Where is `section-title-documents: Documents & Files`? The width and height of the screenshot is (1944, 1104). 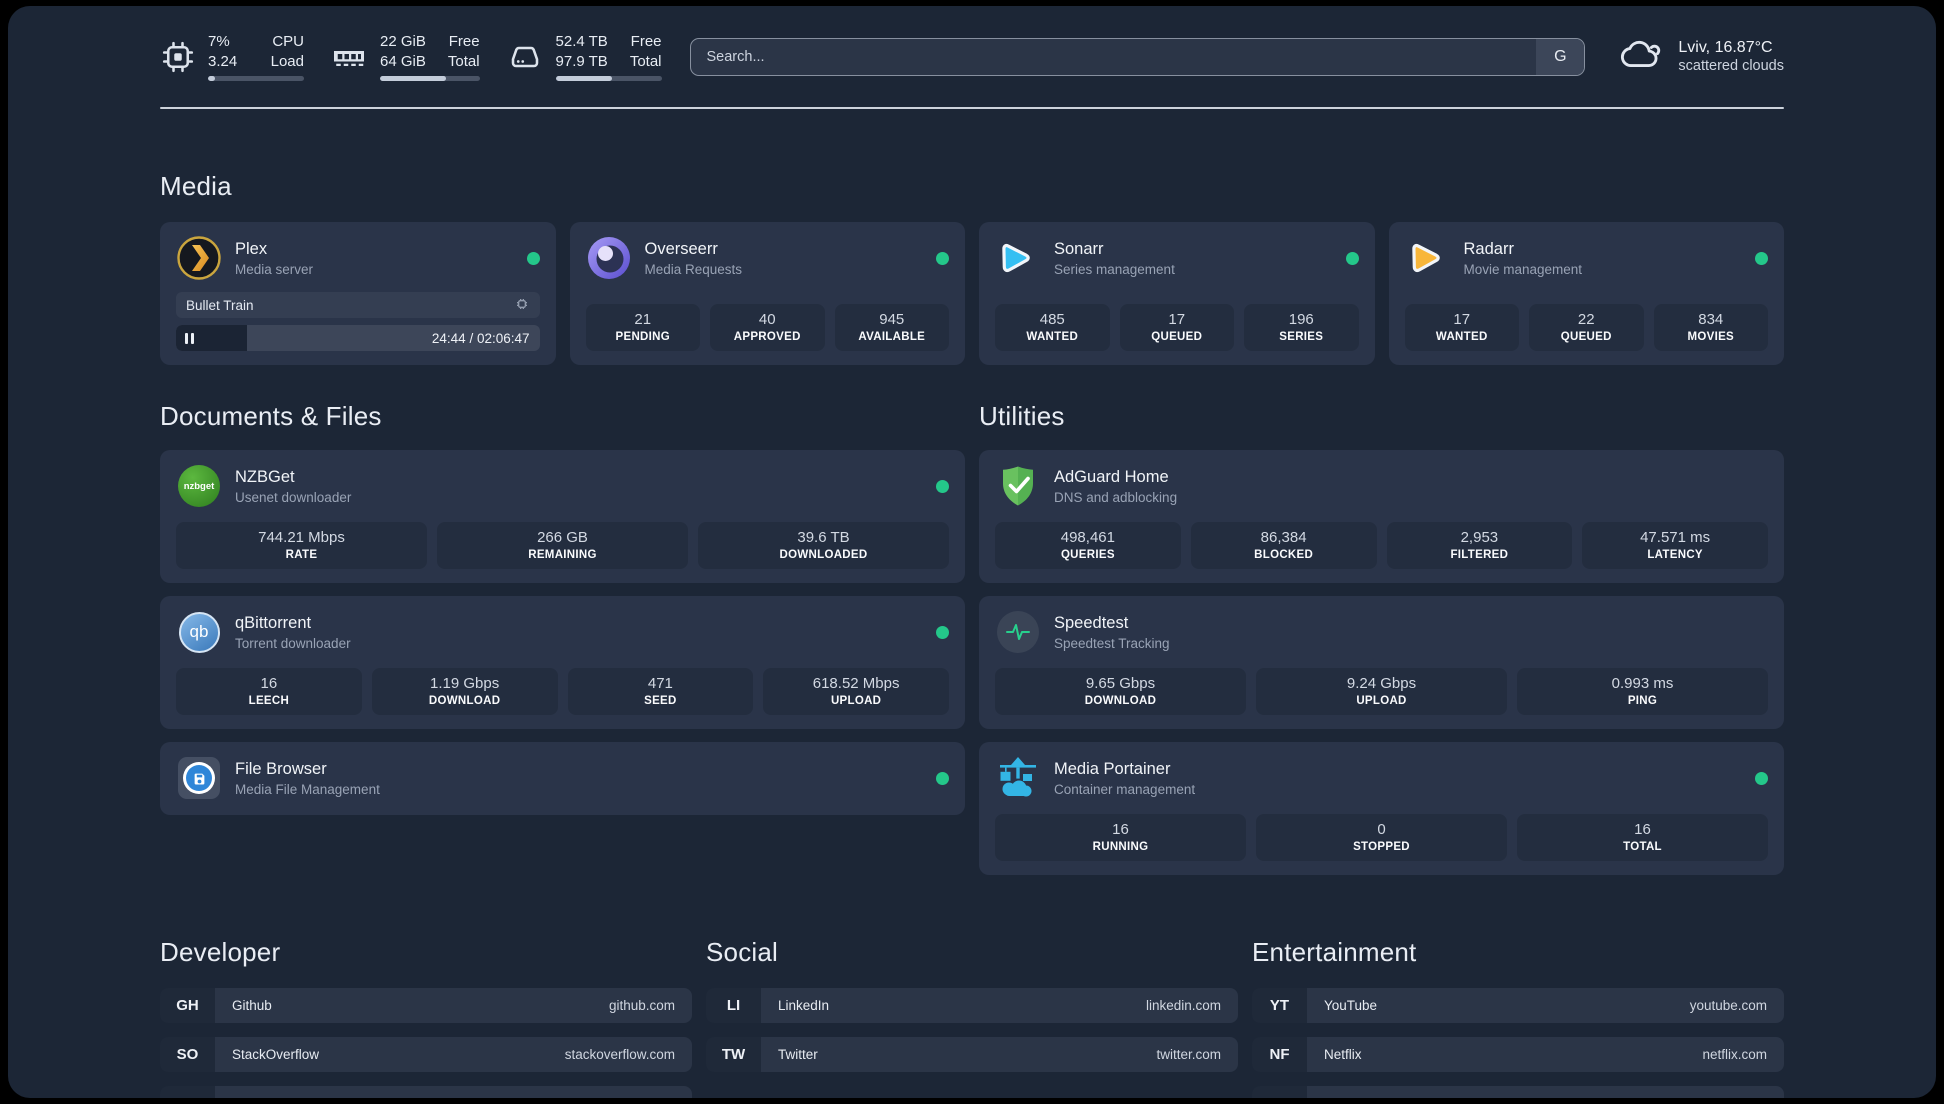
section-title-documents: Documents & Files is located at coordinates (271, 416).